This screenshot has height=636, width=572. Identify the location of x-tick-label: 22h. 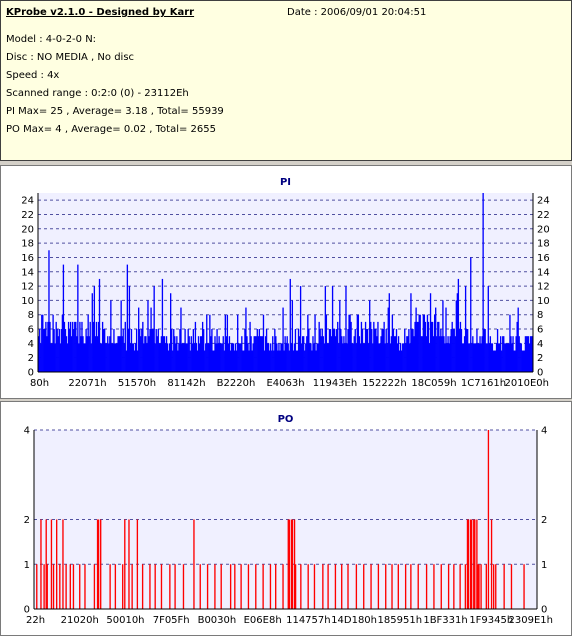
(35, 620).